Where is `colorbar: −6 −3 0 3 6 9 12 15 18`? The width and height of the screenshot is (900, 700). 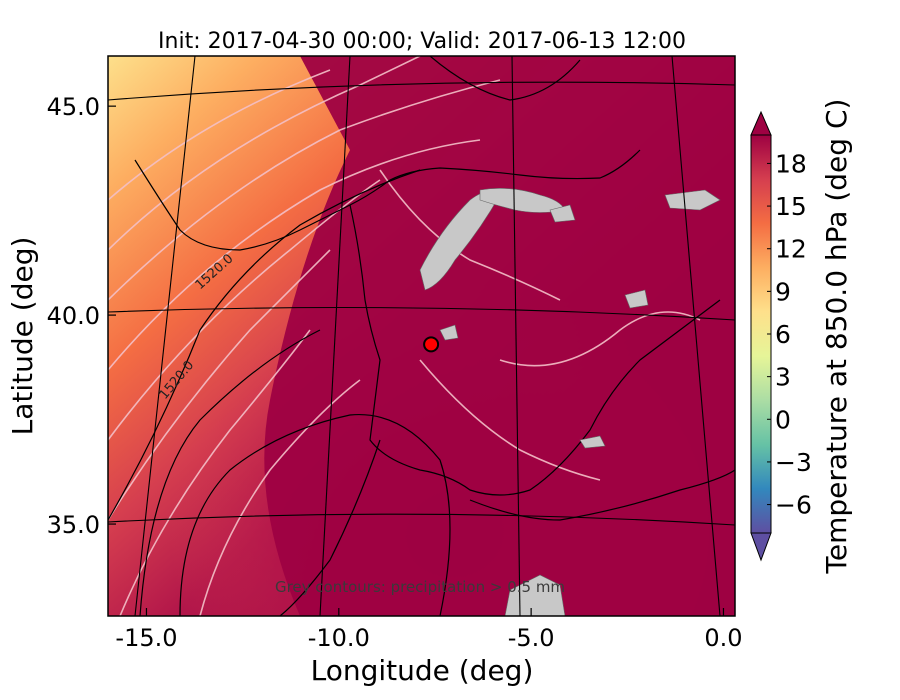
colorbar: −6 −3 0 3 6 9 12 15 18 is located at coordinates (781, 336).